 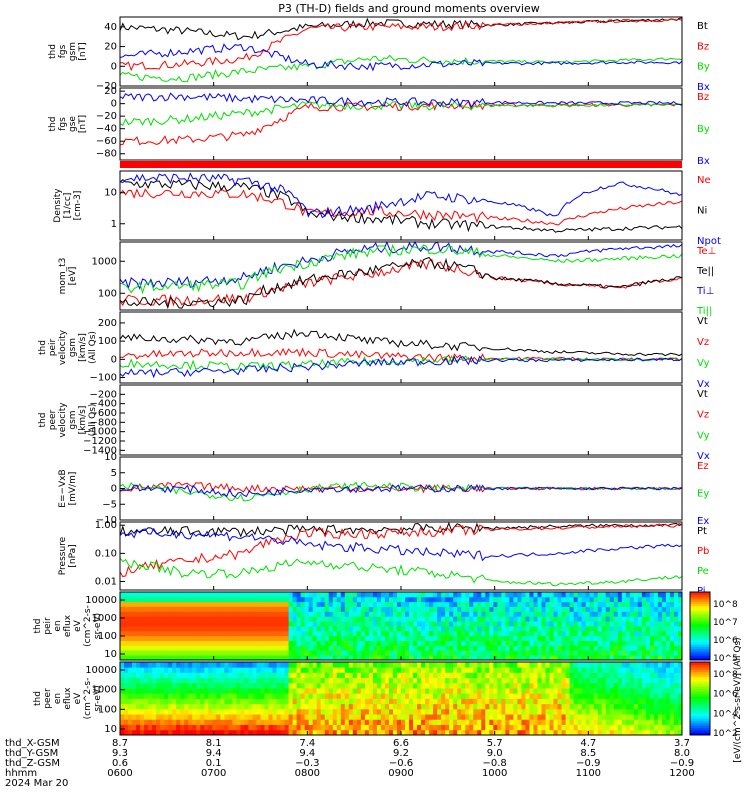 What do you see at coordinates (110, 457) in the screenshot?
I see `y-tick-label: 10` at bounding box center [110, 457].